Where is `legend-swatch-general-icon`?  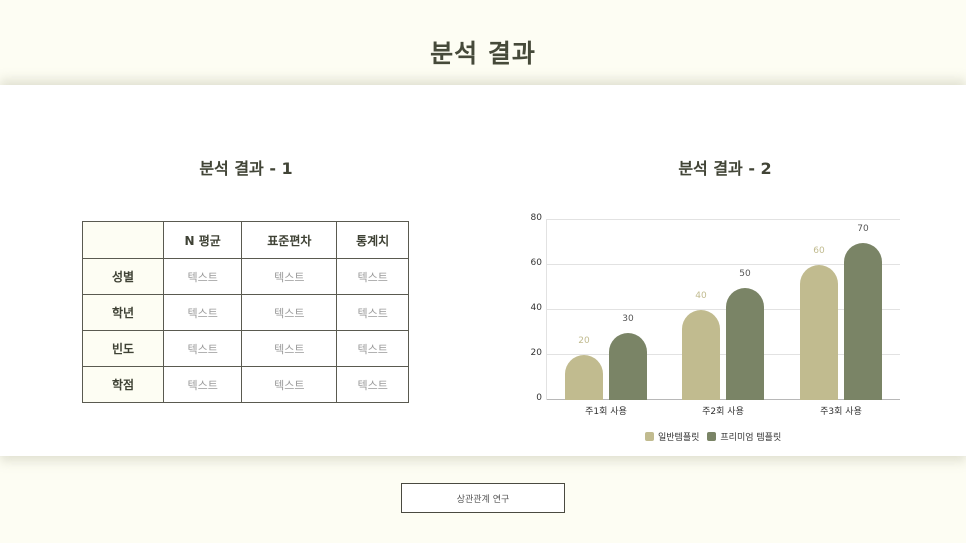 legend-swatch-general-icon is located at coordinates (649, 436).